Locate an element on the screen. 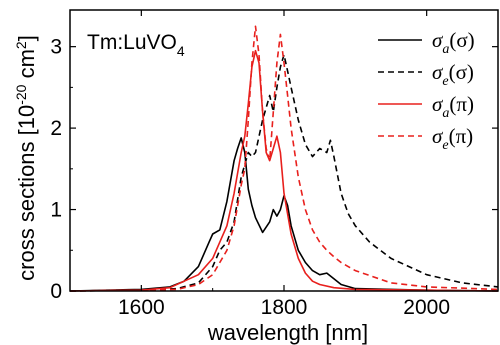 The image size is (500, 345). legend-label: σe(σ) is located at coordinates (453, 74).